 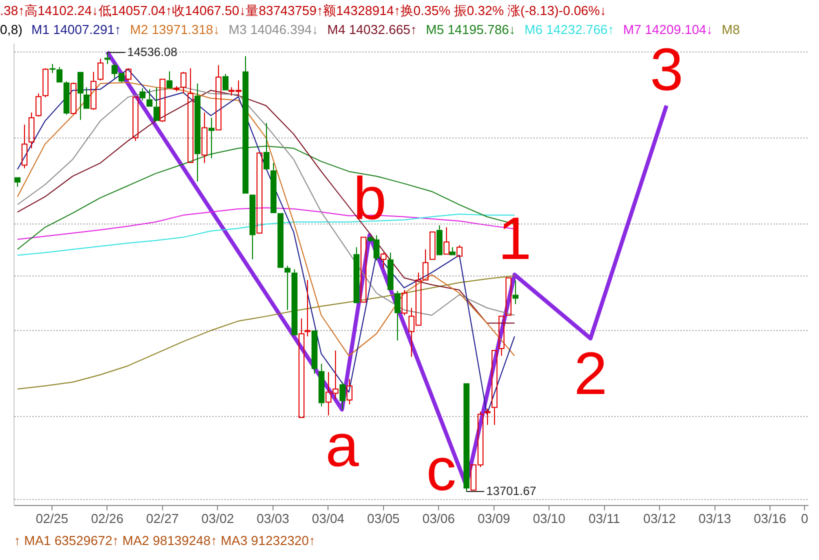 What do you see at coordinates (273, 29) in the screenshot?
I see `text: M3 14046.394↓` at bounding box center [273, 29].